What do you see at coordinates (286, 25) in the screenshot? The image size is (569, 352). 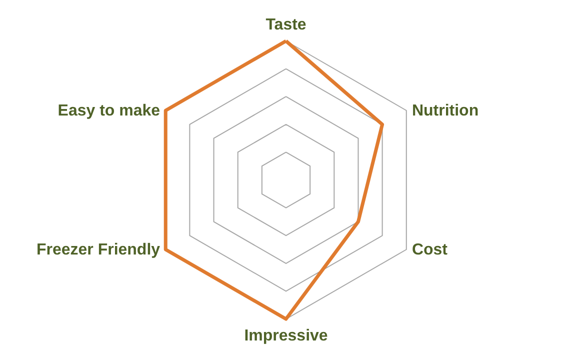 I see `spoke-label: Taste` at bounding box center [286, 25].